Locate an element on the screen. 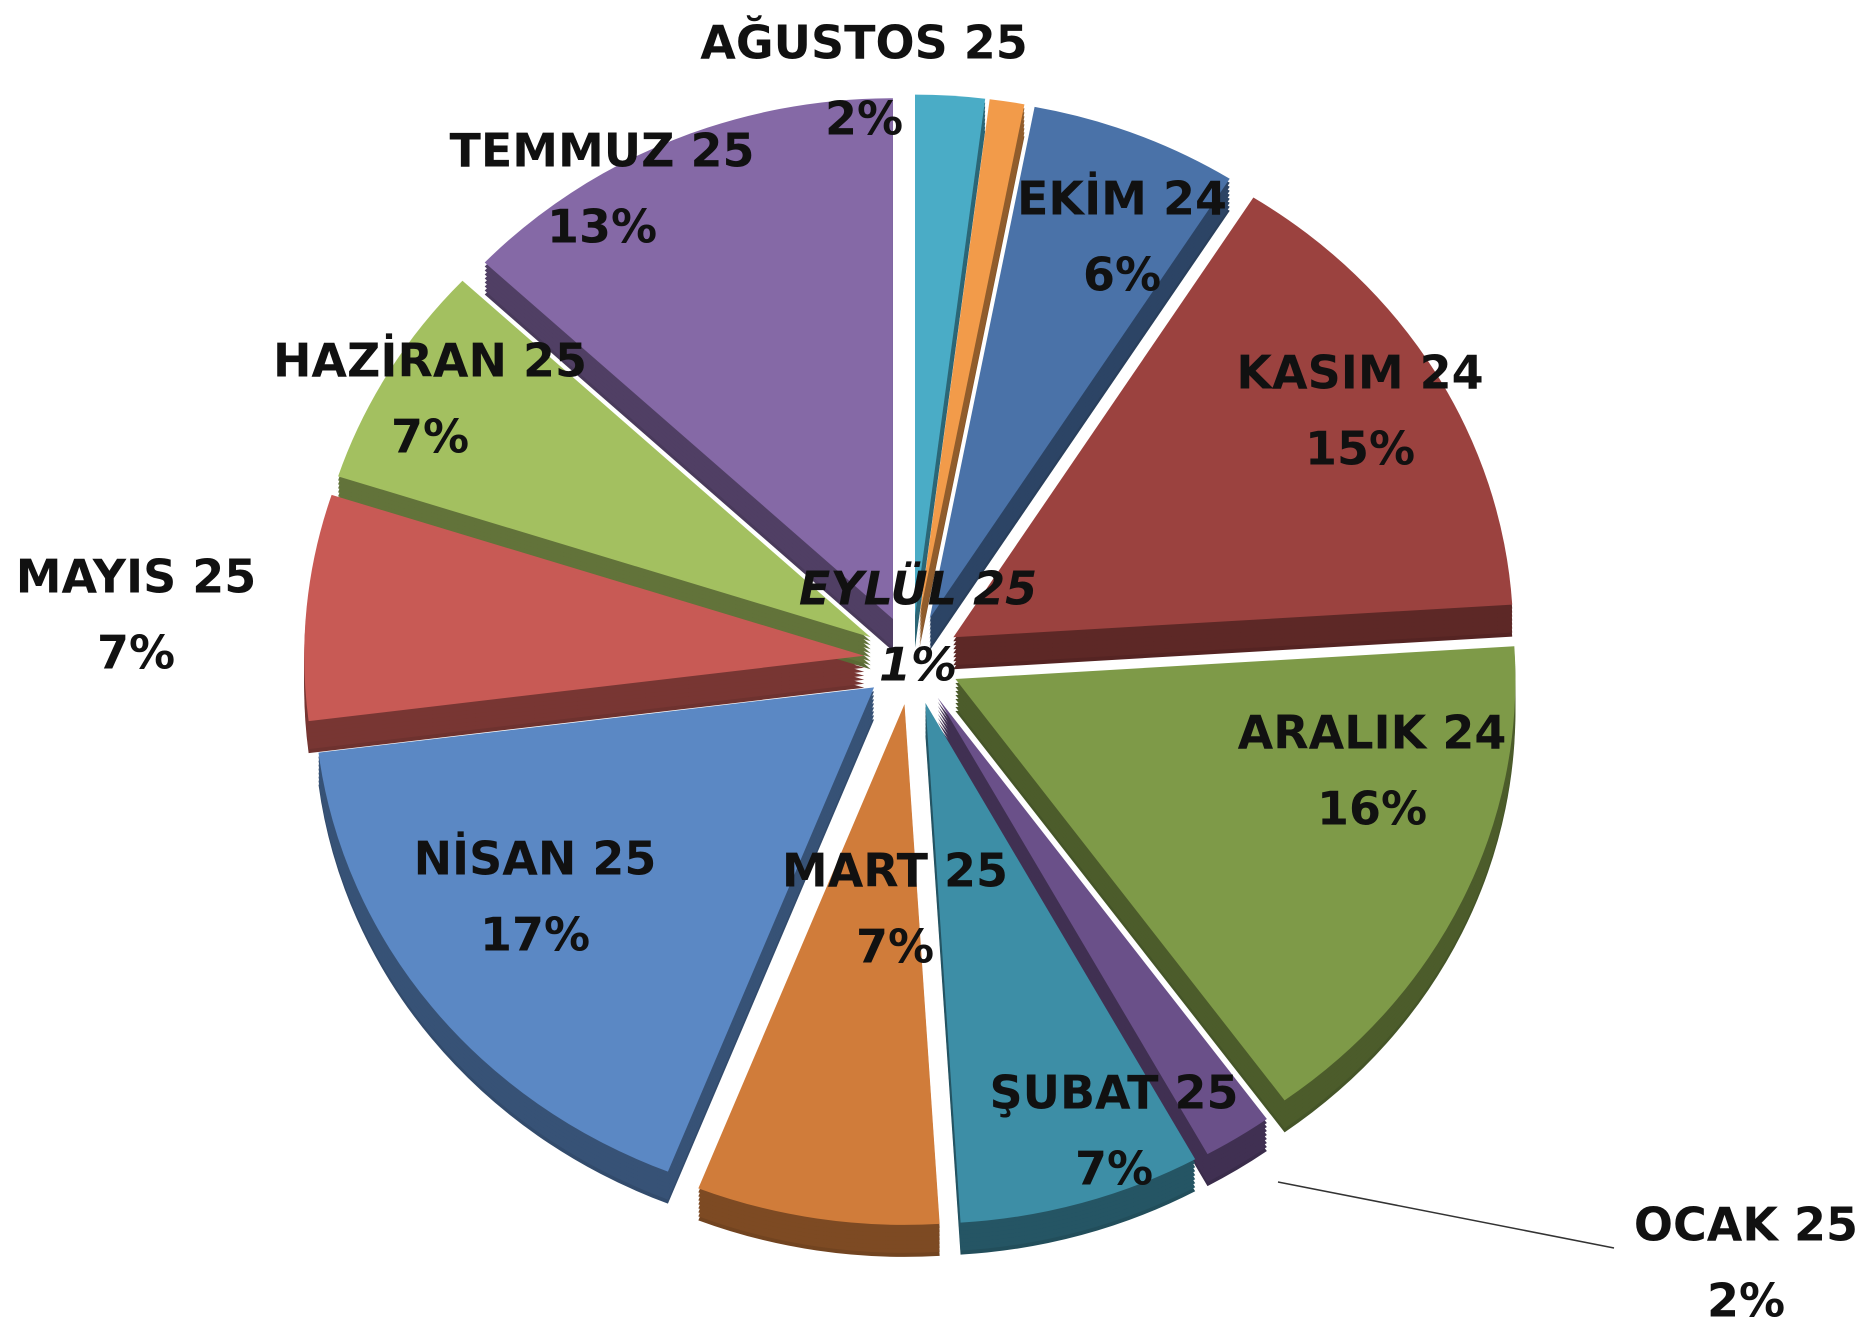 The image size is (1874, 1326). slice-label: HAZİRAN 25 is located at coordinates (430, 361).